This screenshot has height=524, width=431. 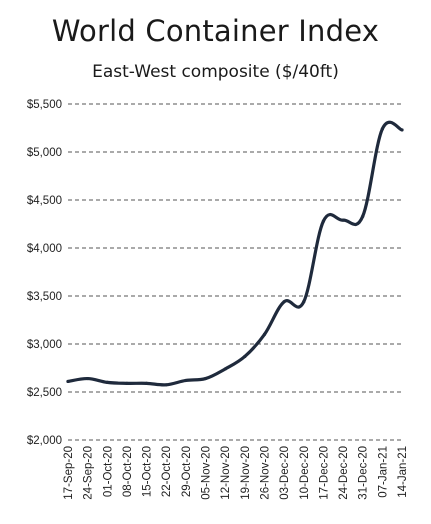 I want to click on x-tick-label: 07-Jan-21, so click(x=383, y=472).